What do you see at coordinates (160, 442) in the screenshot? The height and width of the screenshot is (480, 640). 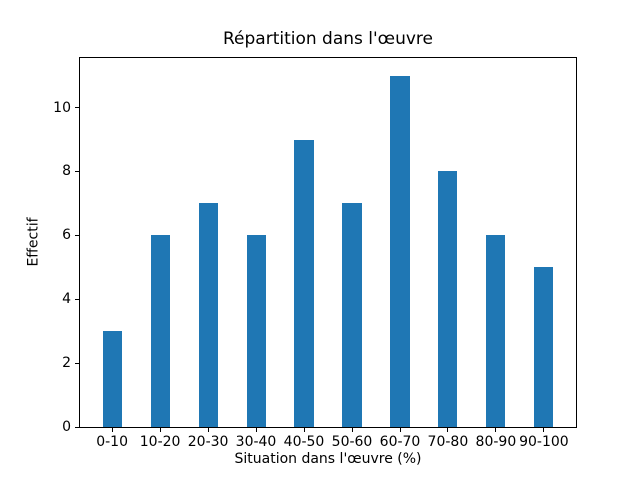 I see `x-tick-label: 10-20` at bounding box center [160, 442].